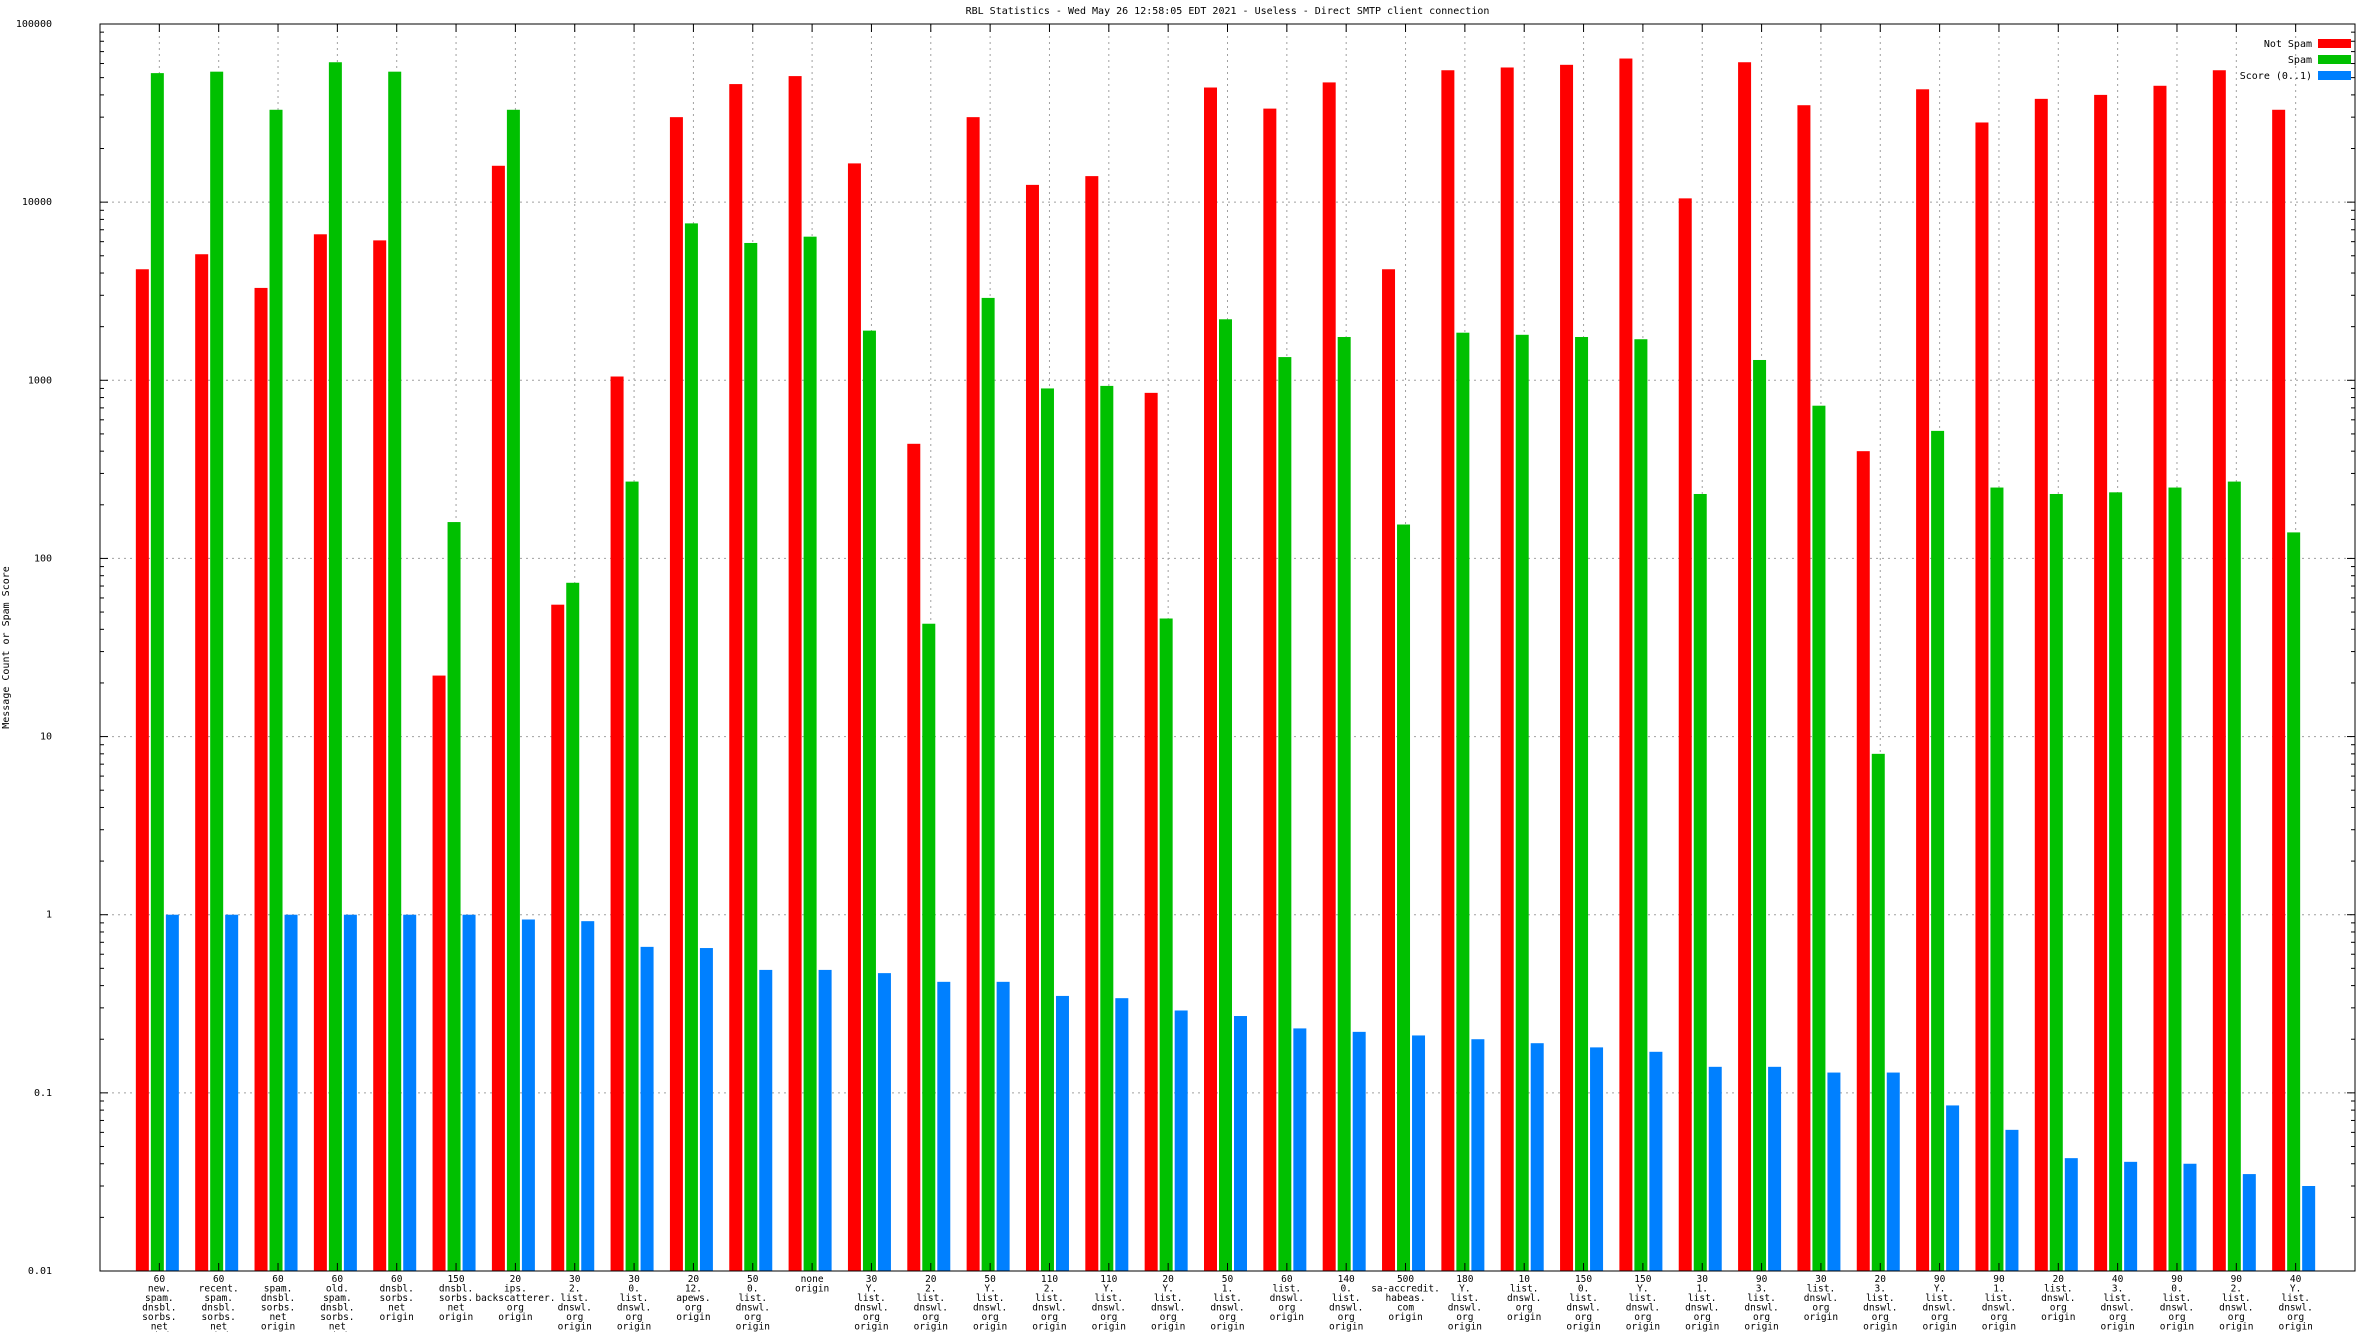  Describe the element at coordinates (693, 1298) in the screenshot. I see `x-tick-label-line: apews.` at that location.